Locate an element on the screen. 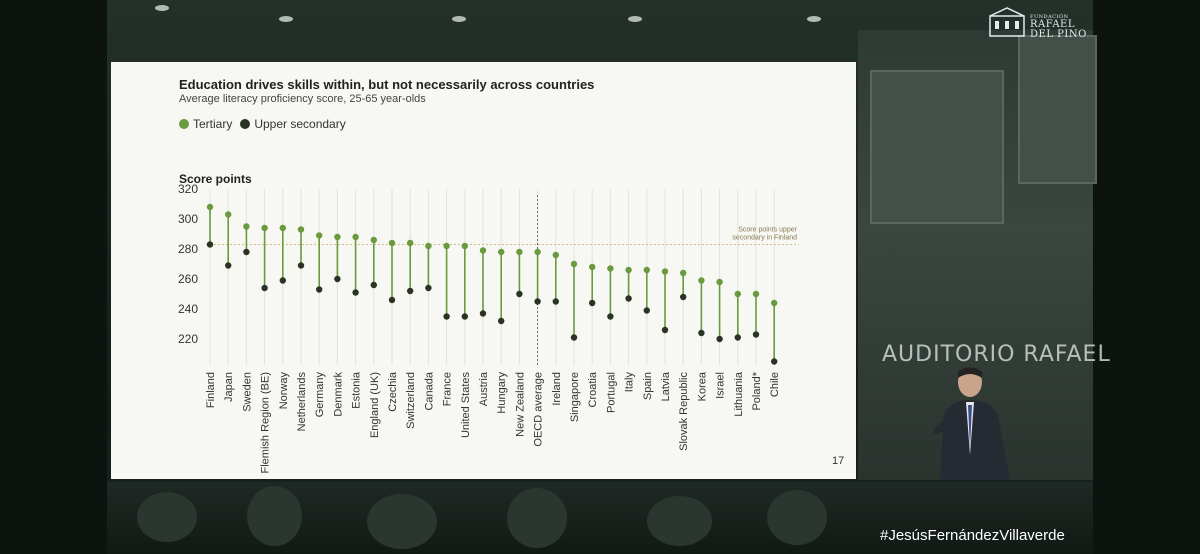 The height and width of the screenshot is (554, 1200). x-tick-label: Estonia is located at coordinates (357, 390).